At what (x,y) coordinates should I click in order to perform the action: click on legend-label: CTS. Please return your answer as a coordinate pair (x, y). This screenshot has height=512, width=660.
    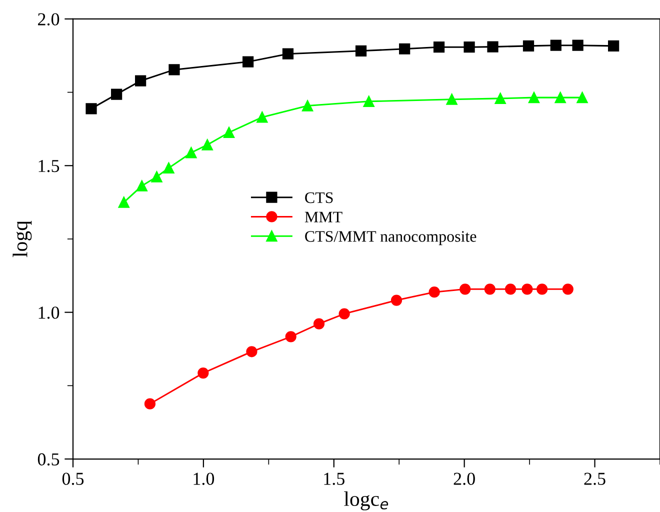
    Looking at the image, I should click on (319, 198).